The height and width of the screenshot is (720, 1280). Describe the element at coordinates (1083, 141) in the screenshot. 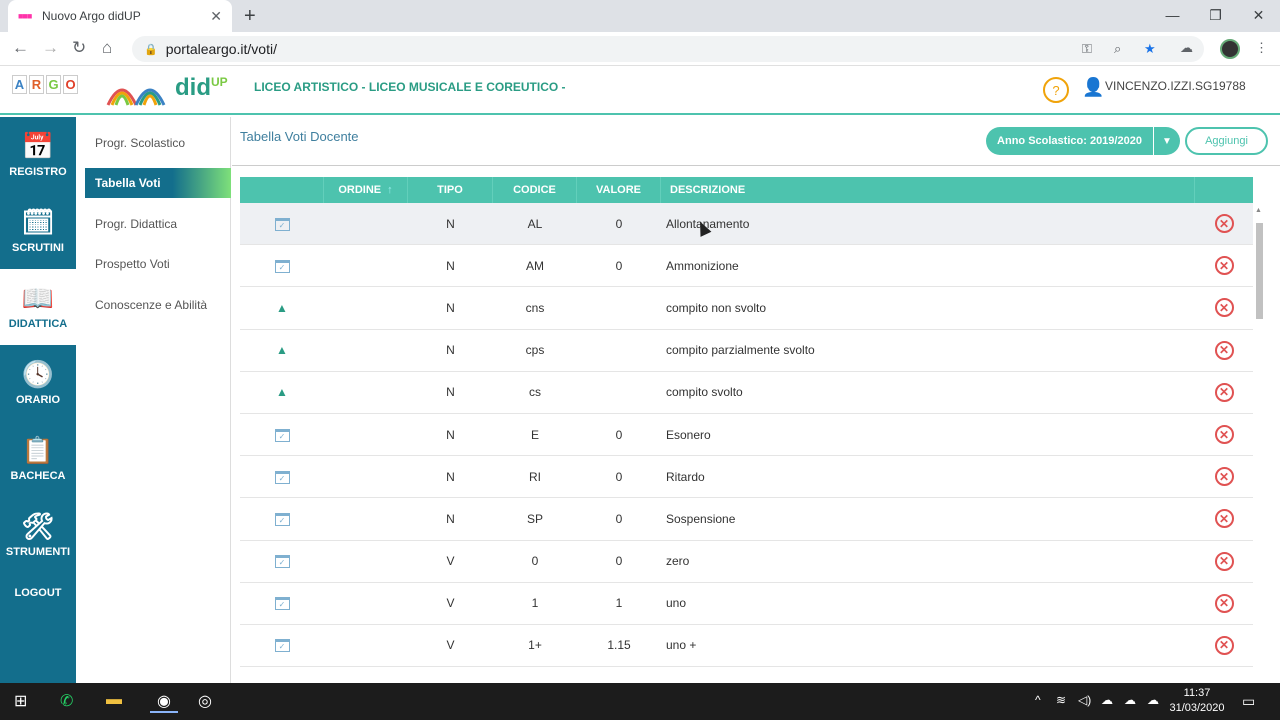

I see `anno-scolastico-button: Anno Scolastico: 2019/2020 ▼` at that location.